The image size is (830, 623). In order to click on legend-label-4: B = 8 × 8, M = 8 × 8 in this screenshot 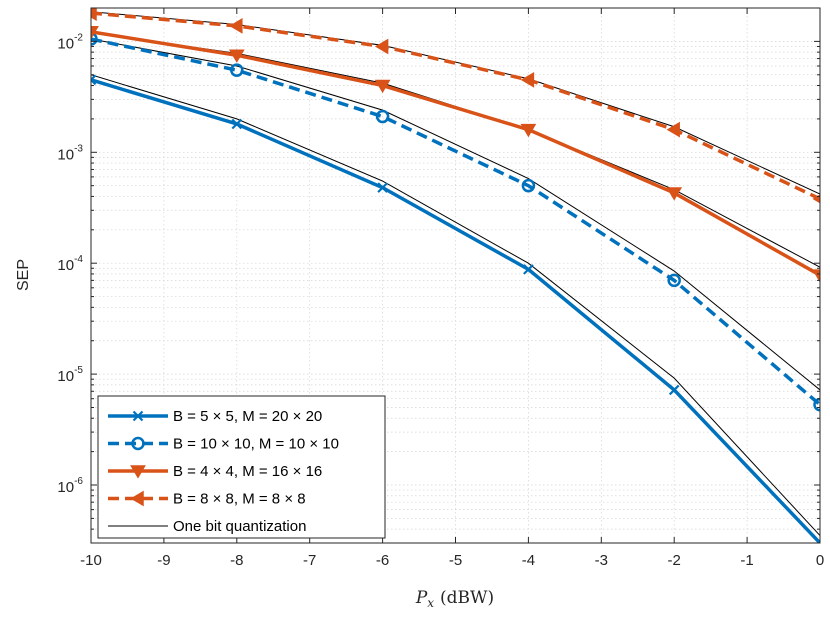, I will do `click(239, 499)`.